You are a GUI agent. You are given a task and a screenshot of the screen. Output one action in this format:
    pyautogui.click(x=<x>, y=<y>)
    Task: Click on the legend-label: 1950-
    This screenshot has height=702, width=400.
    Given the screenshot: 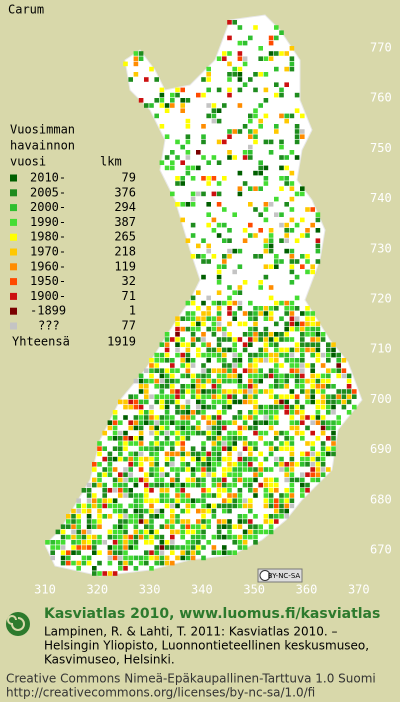 What is the action you would take?
    pyautogui.click(x=48, y=281)
    